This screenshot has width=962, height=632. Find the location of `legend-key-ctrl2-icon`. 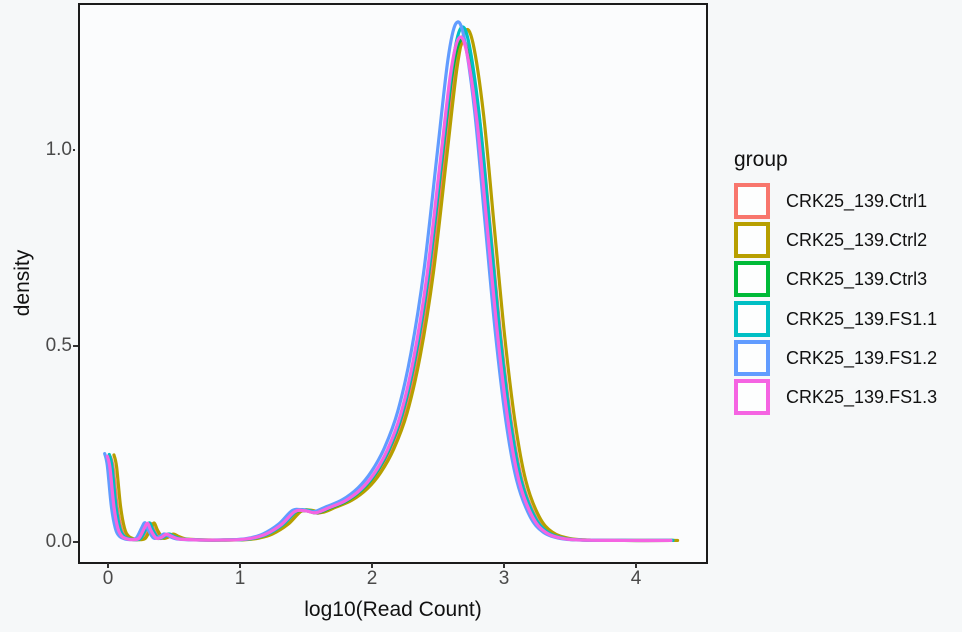

legend-key-ctrl2-icon is located at coordinates (752, 240).